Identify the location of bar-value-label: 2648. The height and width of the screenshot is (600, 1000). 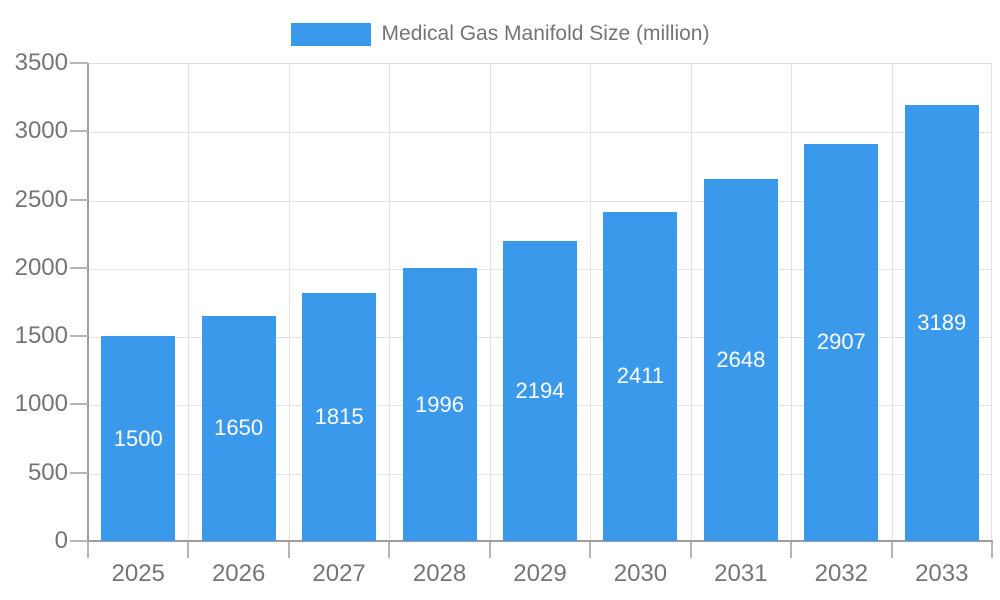
(741, 360).